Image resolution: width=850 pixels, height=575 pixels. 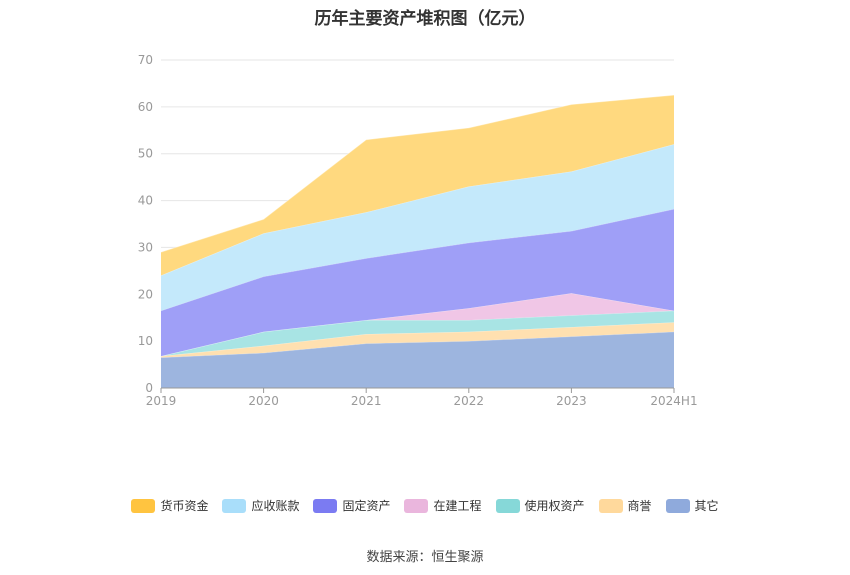 I want to click on y-tick-label: 20, so click(x=145, y=294).